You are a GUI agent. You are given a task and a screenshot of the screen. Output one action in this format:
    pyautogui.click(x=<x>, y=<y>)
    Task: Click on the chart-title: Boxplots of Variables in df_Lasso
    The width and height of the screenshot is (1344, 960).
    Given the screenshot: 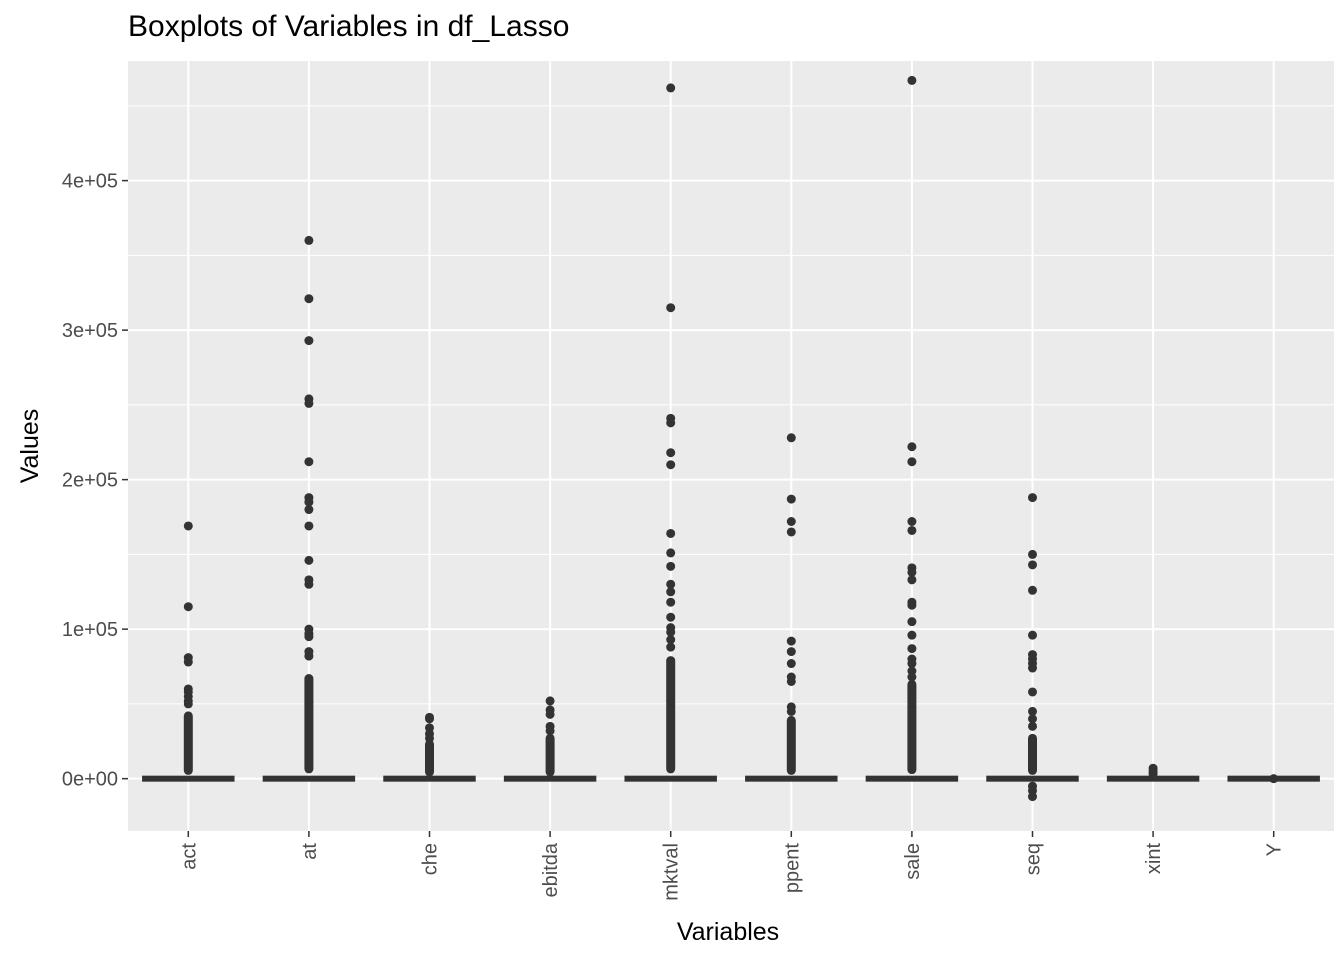 What is the action you would take?
    pyautogui.click(x=349, y=26)
    